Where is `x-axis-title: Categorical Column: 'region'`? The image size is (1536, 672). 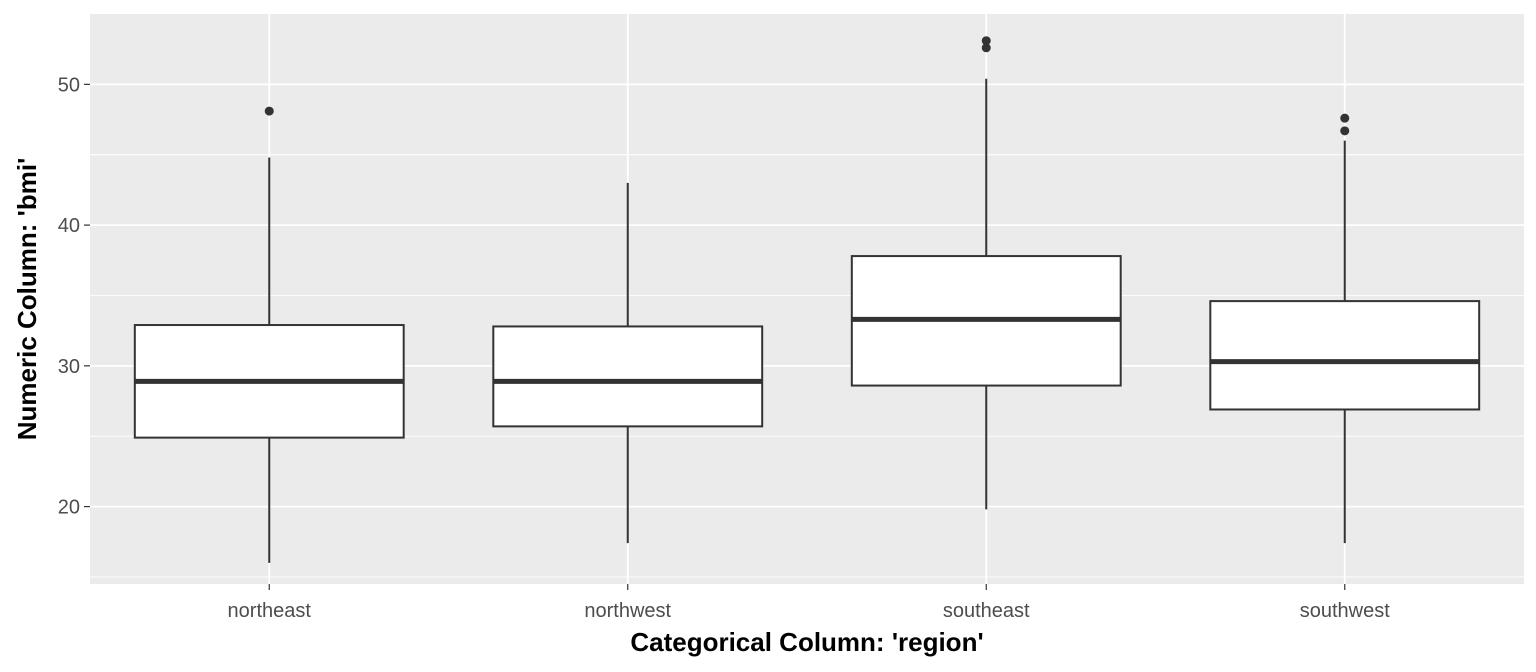 x-axis-title: Categorical Column: 'region' is located at coordinates (806, 642).